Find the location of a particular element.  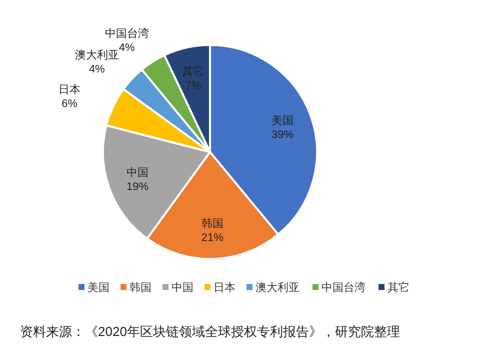

slice-label: 韩国 is located at coordinates (212, 223).